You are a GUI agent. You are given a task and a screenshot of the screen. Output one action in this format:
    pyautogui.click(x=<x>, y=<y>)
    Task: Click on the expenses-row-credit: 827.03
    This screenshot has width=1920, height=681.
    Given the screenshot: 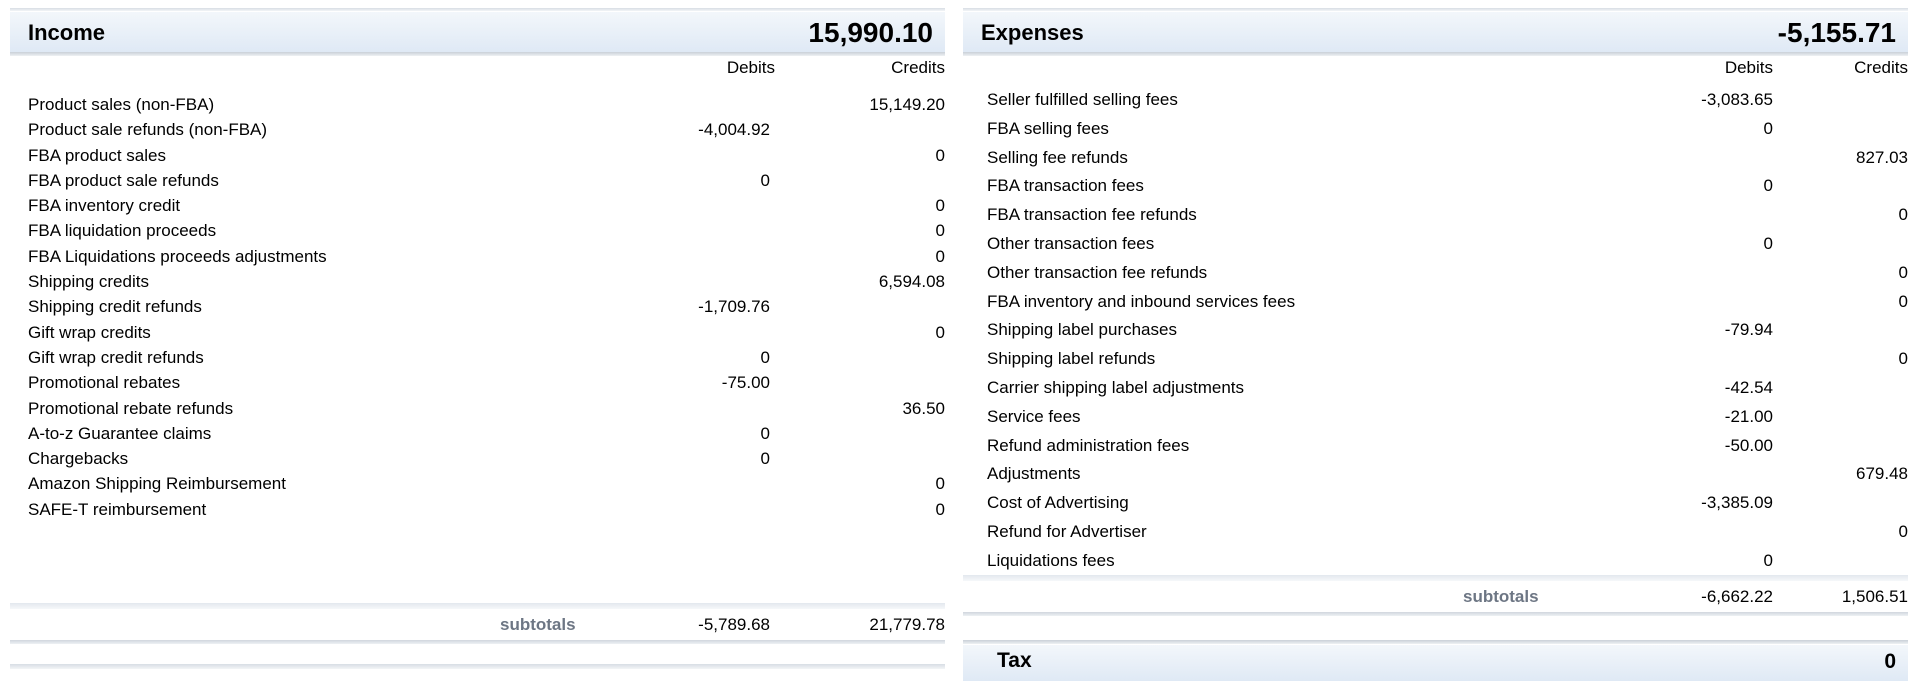 What is the action you would take?
    pyautogui.click(x=1882, y=157)
    